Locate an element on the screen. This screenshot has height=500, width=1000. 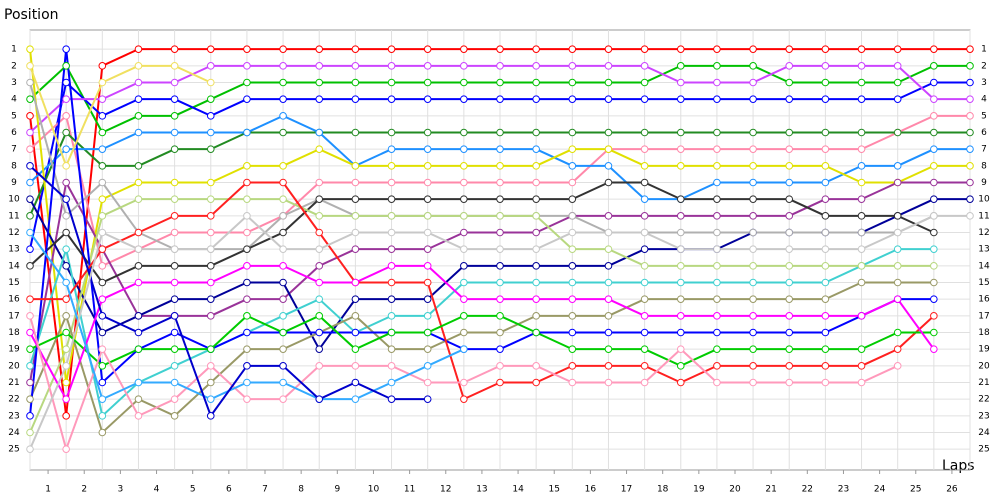
y-tick-label: 22 is located at coordinates (13, 400).